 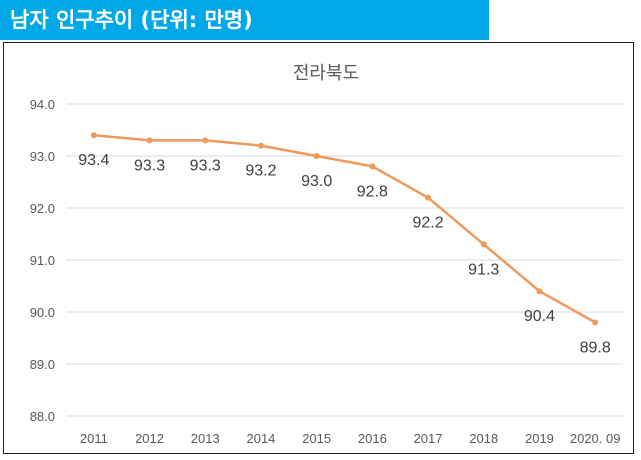 I want to click on y-tick-label: 94.0, so click(x=42, y=104).